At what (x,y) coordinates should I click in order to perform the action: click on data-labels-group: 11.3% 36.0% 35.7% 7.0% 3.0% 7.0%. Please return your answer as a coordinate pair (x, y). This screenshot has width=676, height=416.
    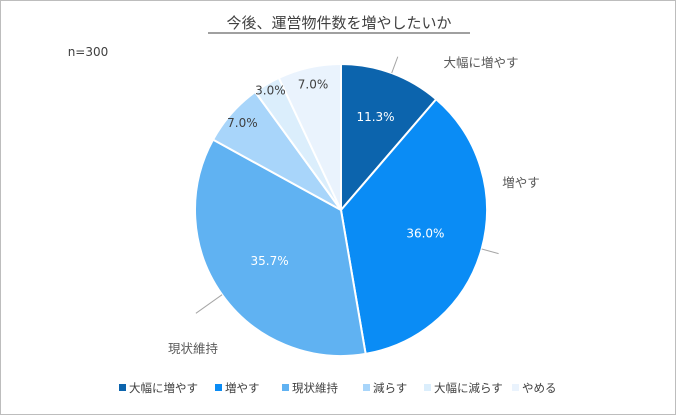
    Looking at the image, I should click on (335, 173).